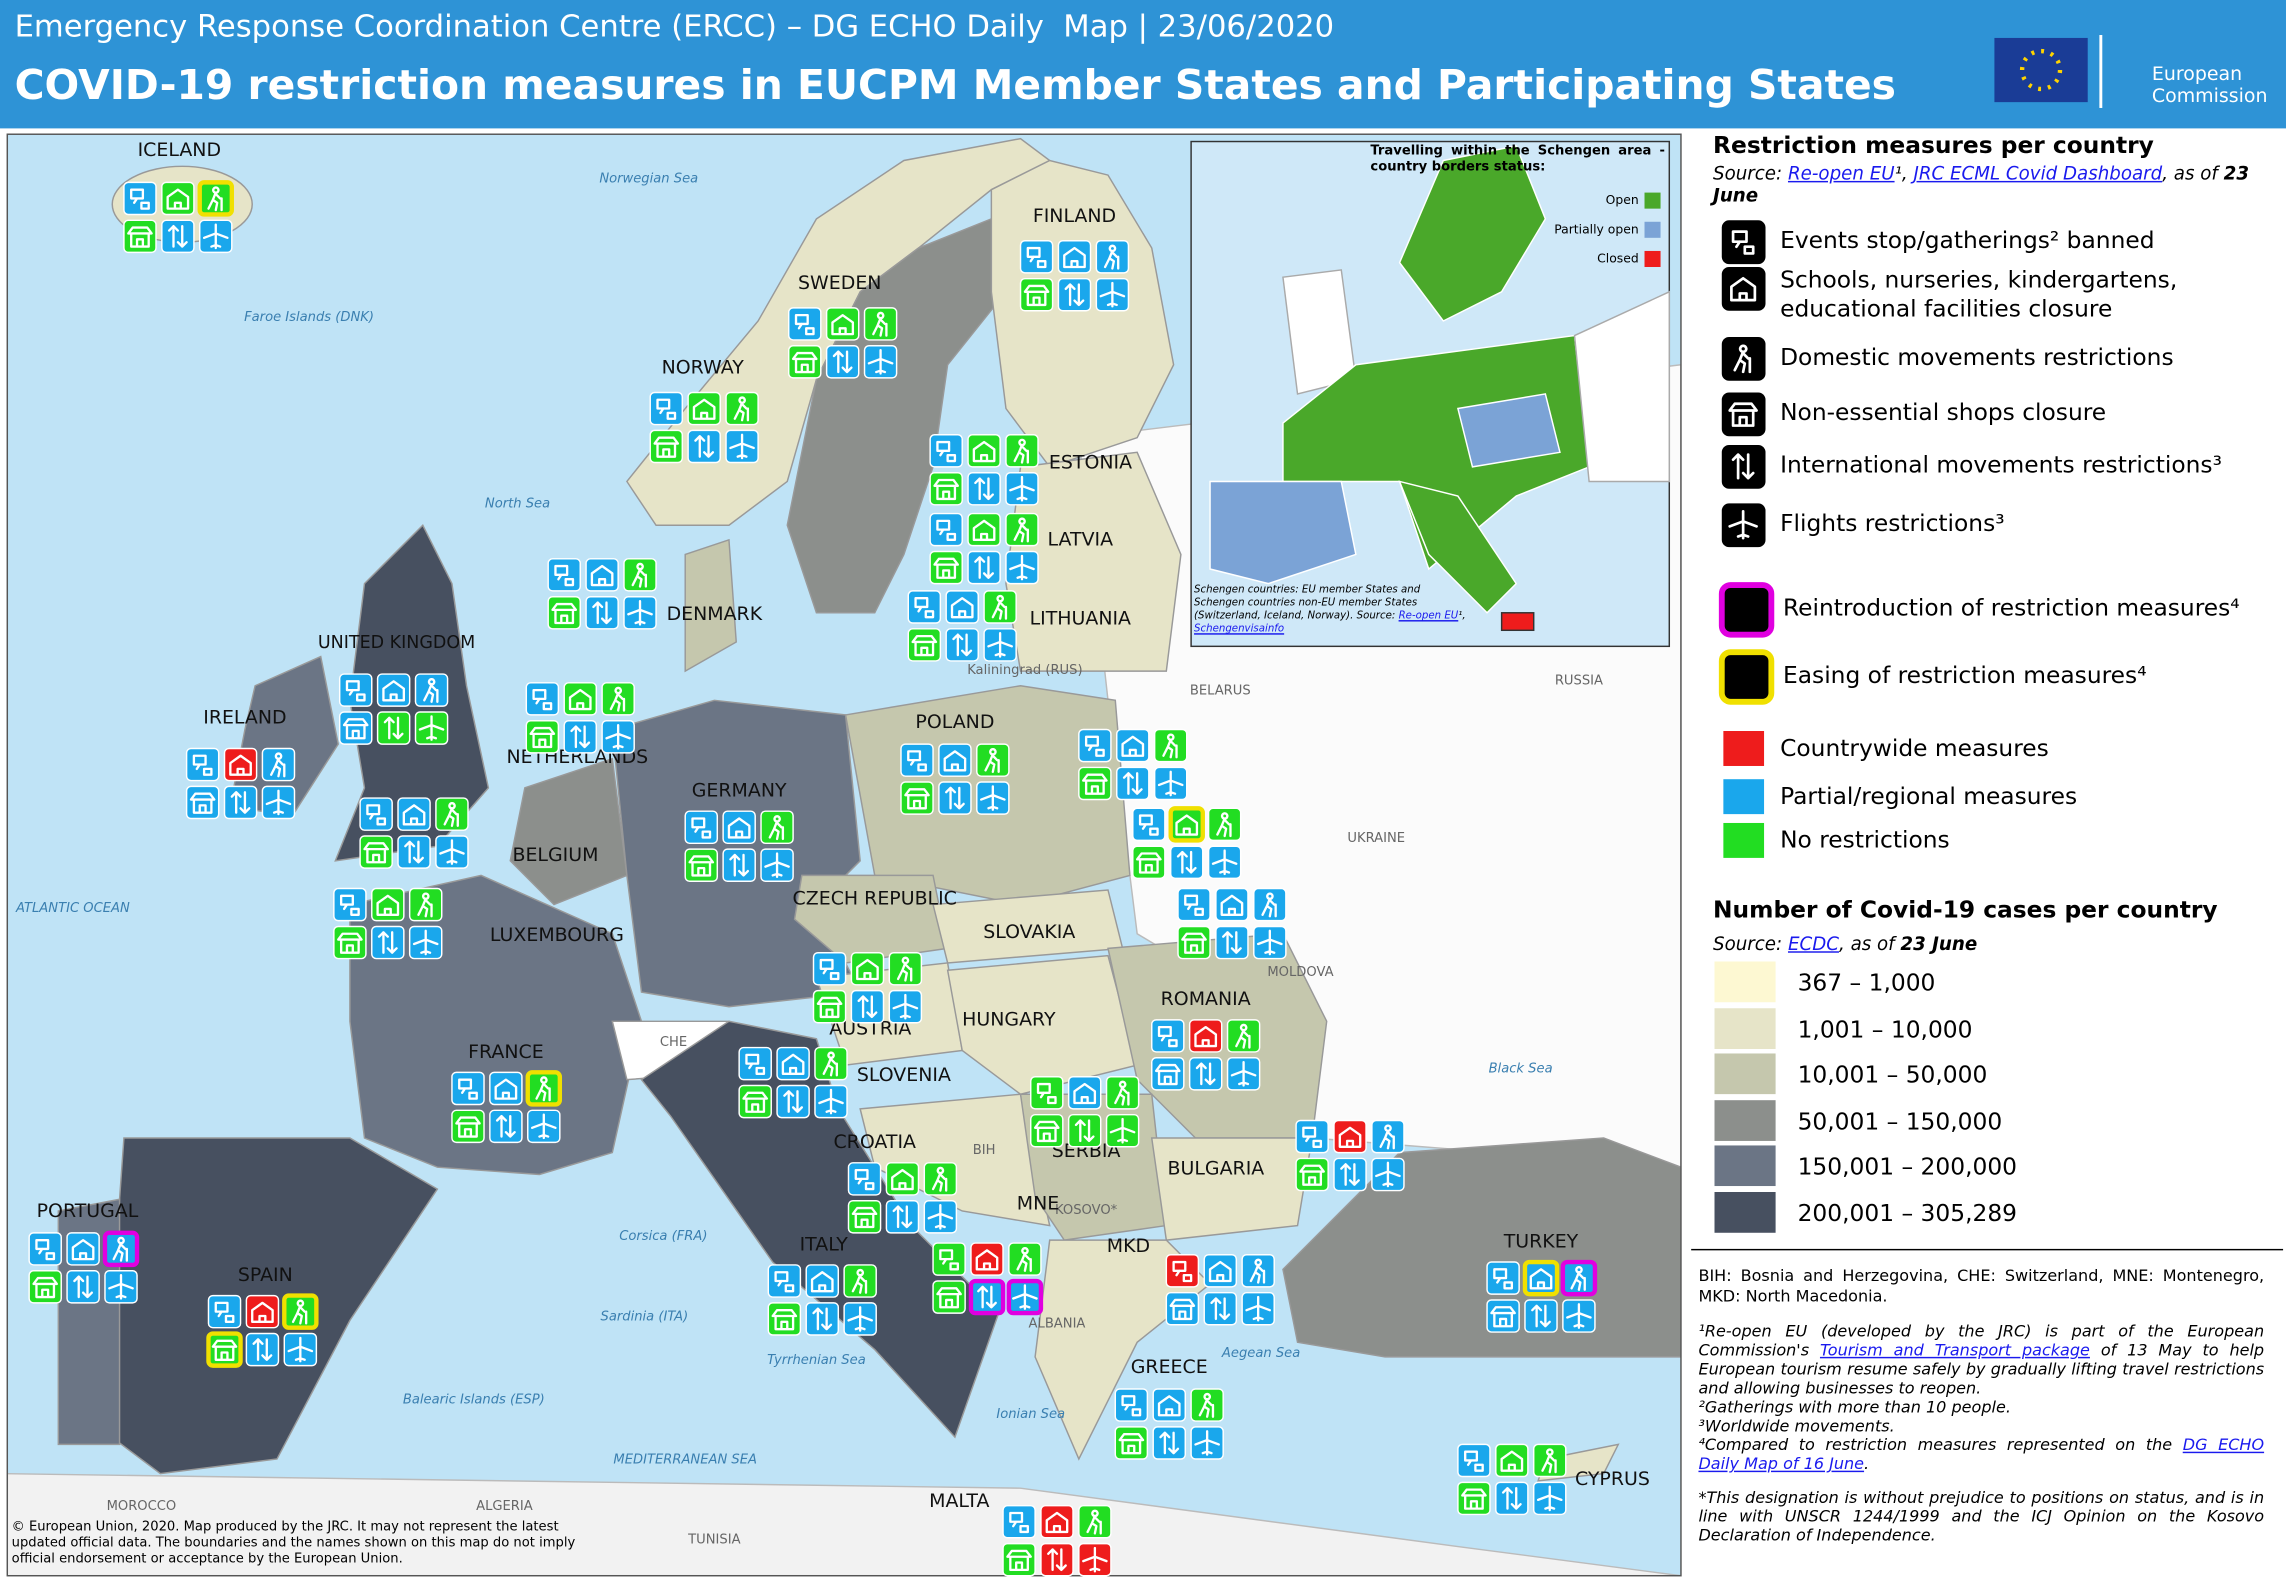  I want to click on text-part: ., so click(1867, 1464).